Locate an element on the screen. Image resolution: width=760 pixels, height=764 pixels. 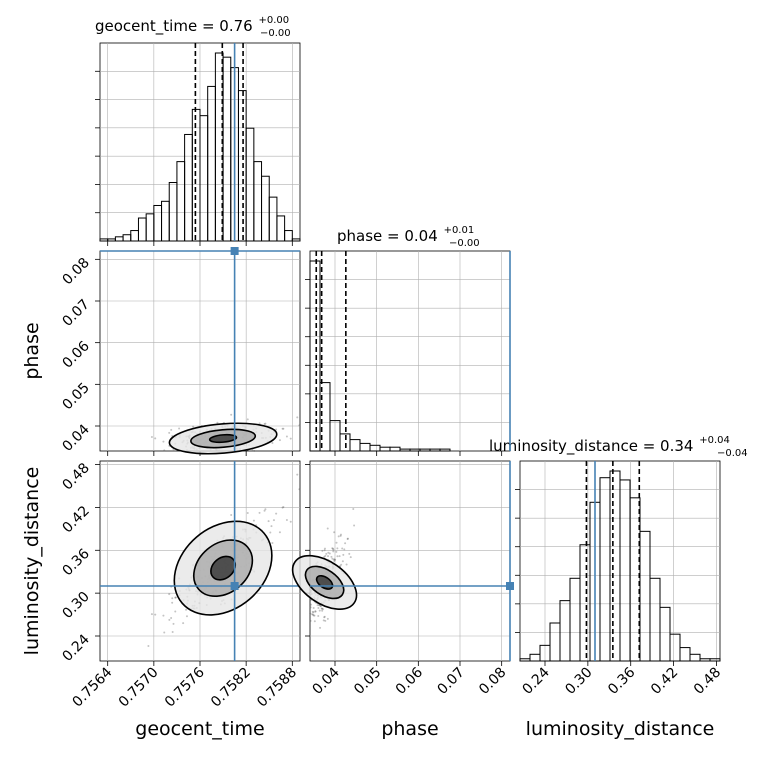
title-phase-sup: +0.01 is located at coordinates (459, 230).